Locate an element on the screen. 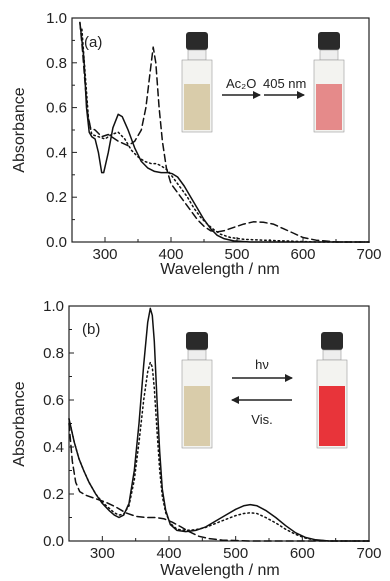 Image resolution: width=390 pixels, height=581 pixels. vial-b-right is located at coordinates (332, 390).